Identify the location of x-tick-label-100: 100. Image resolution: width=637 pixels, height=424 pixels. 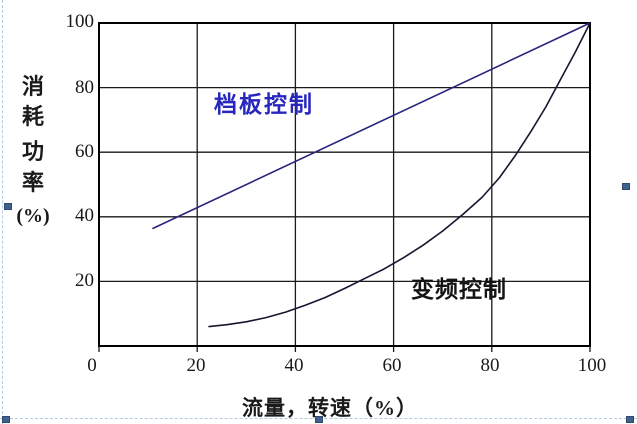
(592, 365).